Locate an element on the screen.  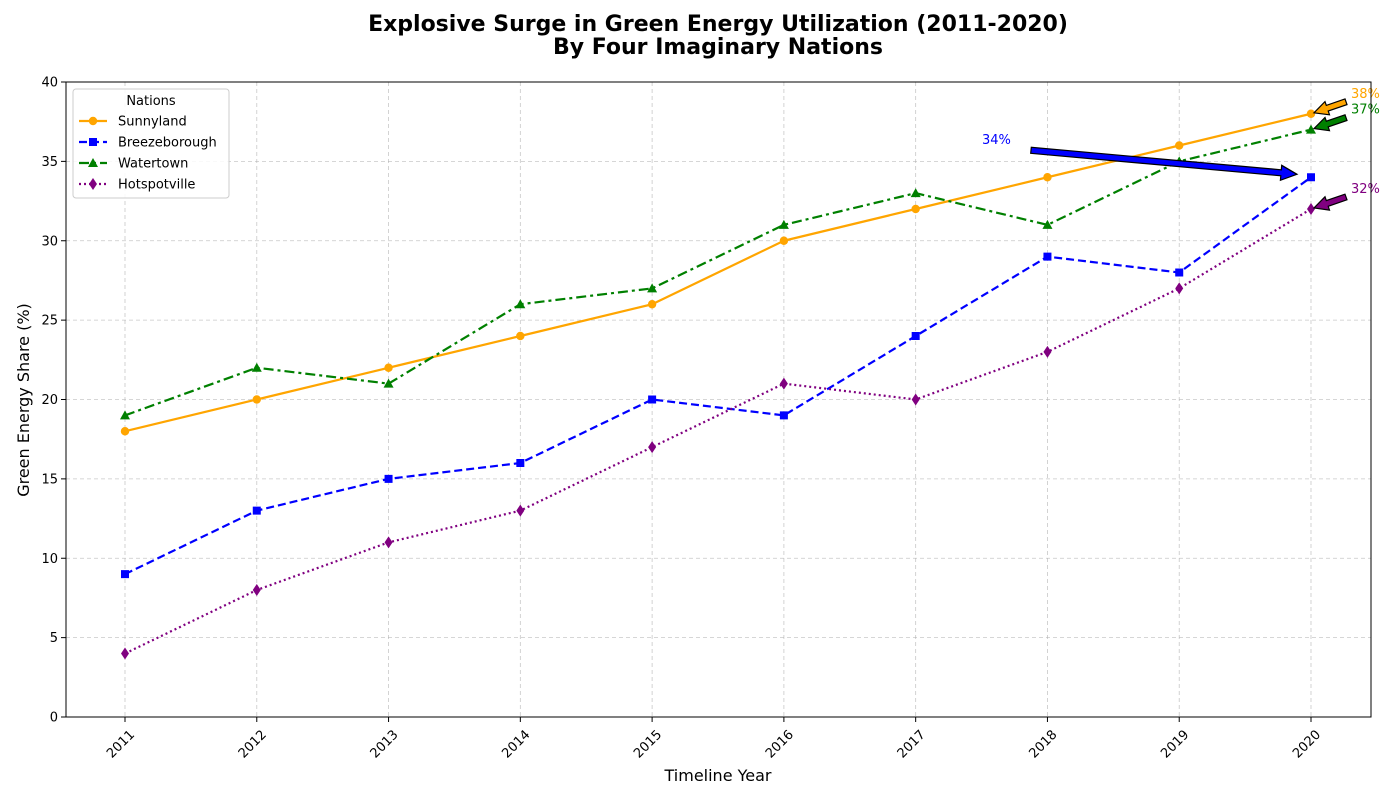
legend-label-breezeborough: Breezeborough is located at coordinates (167, 143).